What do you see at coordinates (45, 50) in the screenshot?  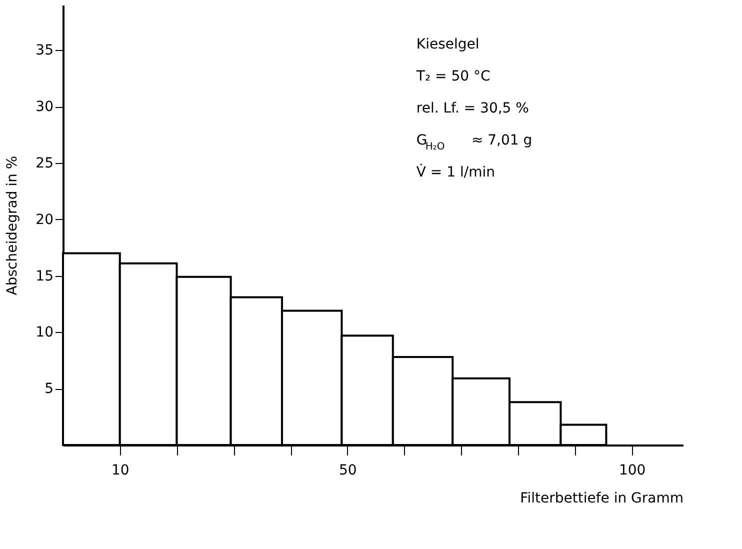 I see `y-tick-label: 35` at bounding box center [45, 50].